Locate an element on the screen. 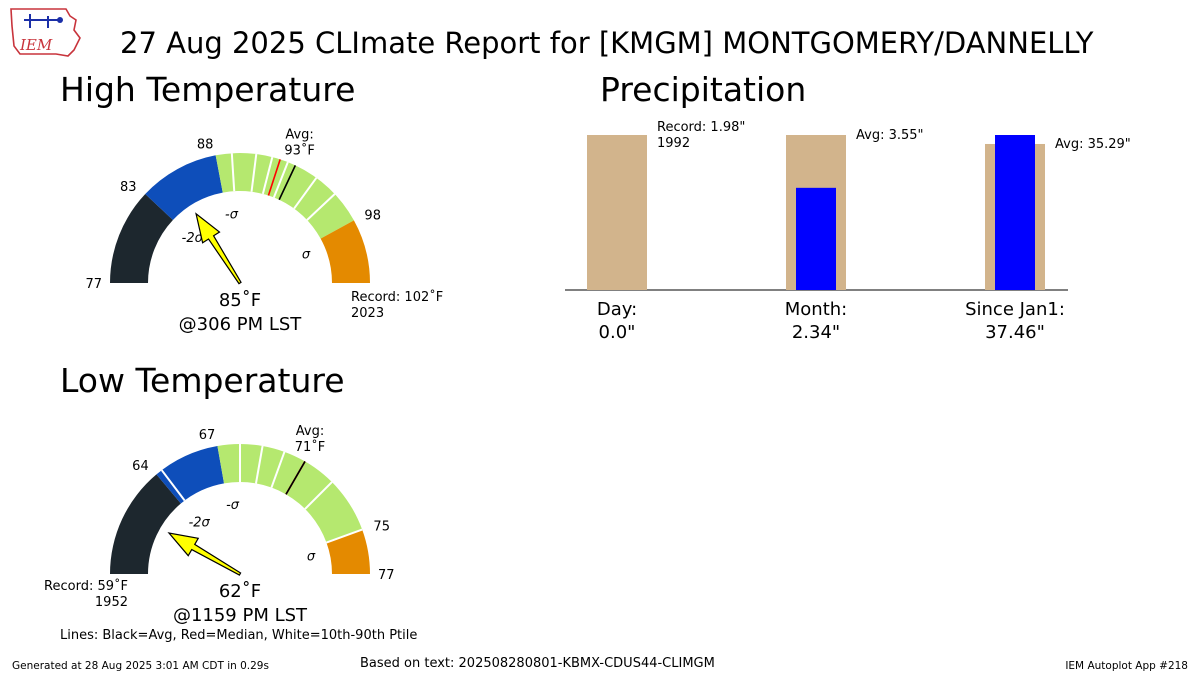  precip-category-label: Month: is located at coordinates (816, 309).